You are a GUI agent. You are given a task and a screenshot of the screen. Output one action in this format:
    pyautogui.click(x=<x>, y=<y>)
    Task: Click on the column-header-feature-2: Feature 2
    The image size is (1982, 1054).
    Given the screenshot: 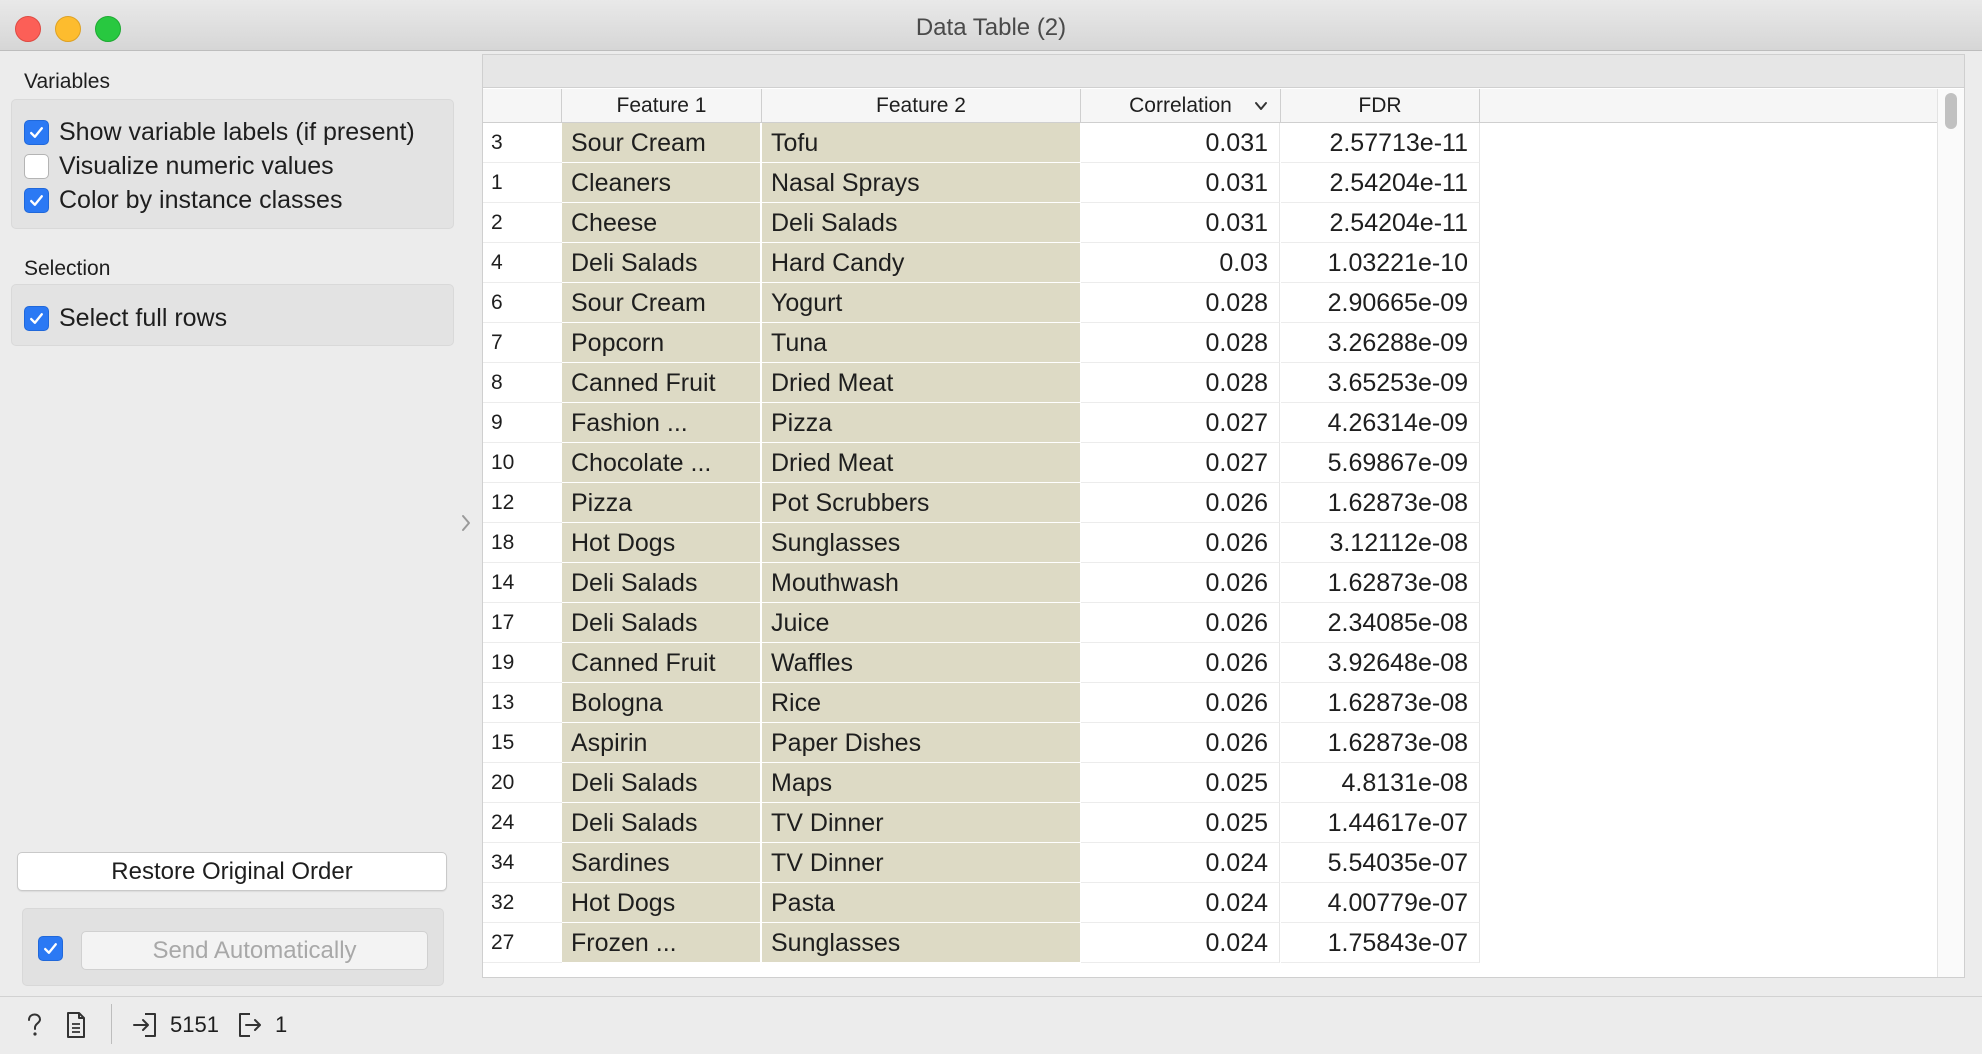 What is the action you would take?
    pyautogui.click(x=921, y=106)
    